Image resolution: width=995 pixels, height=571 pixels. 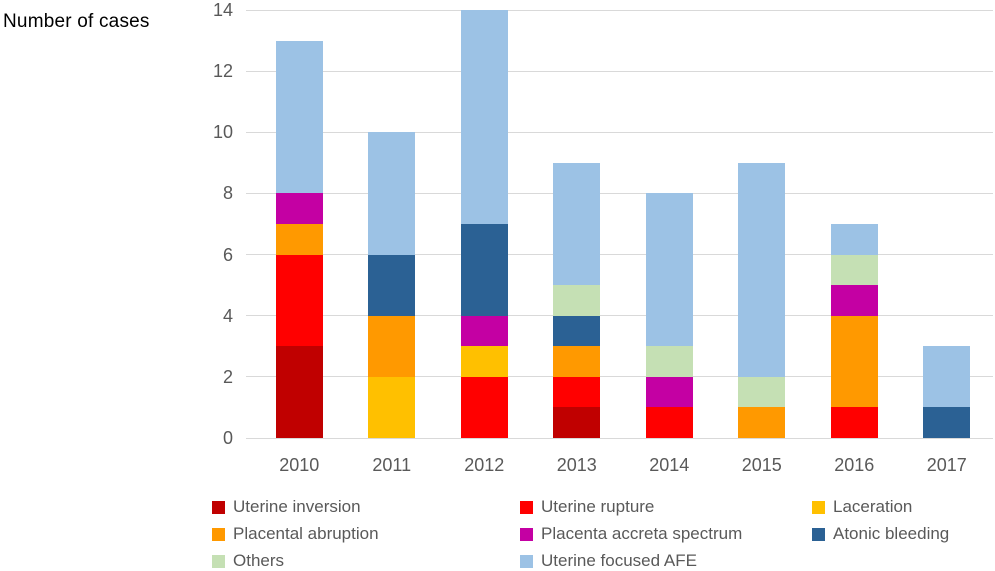 What do you see at coordinates (297, 506) in the screenshot?
I see `legend-label: Uterine inversion` at bounding box center [297, 506].